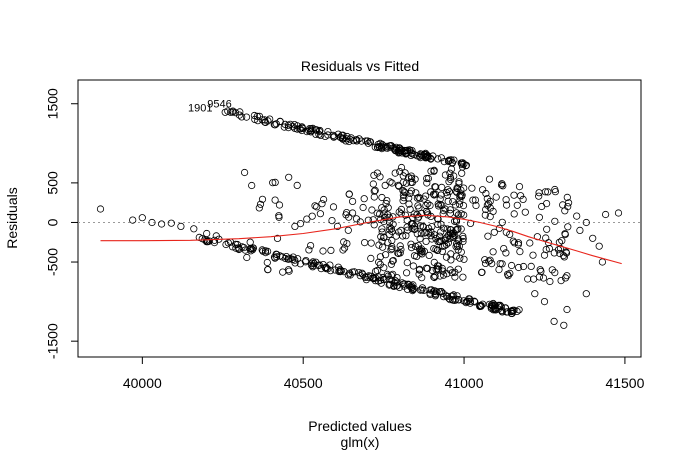 The image size is (683, 455). What do you see at coordinates (53, 183) in the screenshot?
I see `y-tick-label: 500` at bounding box center [53, 183].